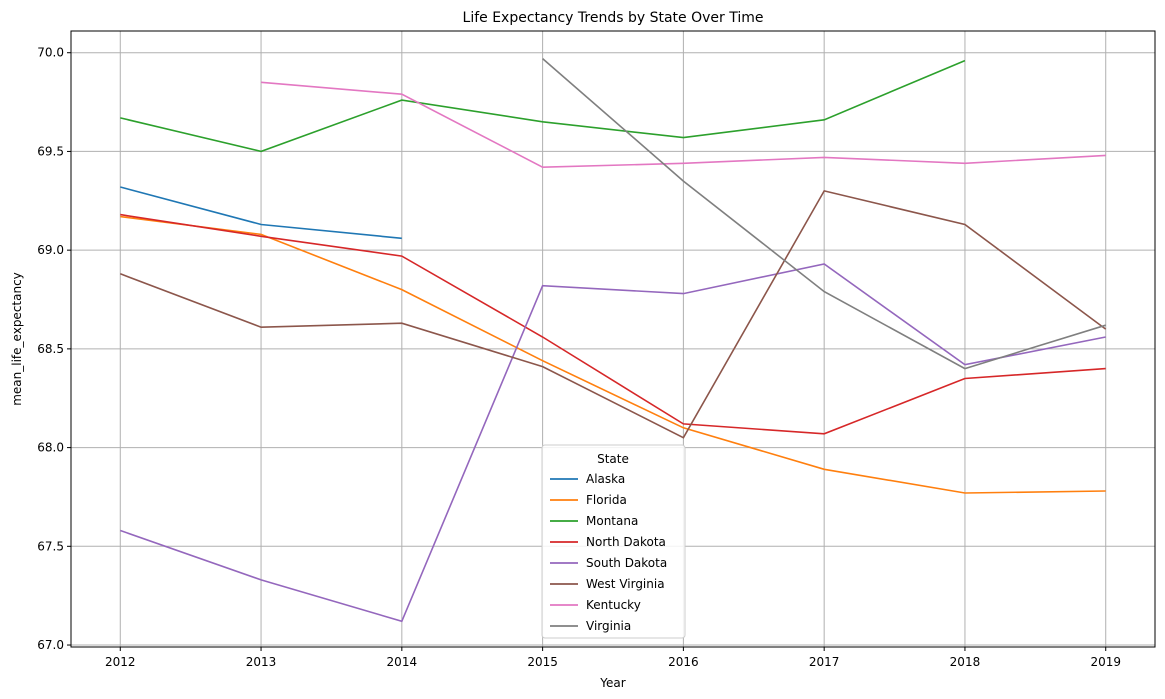 The width and height of the screenshot is (1165, 699). I want to click on y-tick-label: 70.0, so click(50, 53).